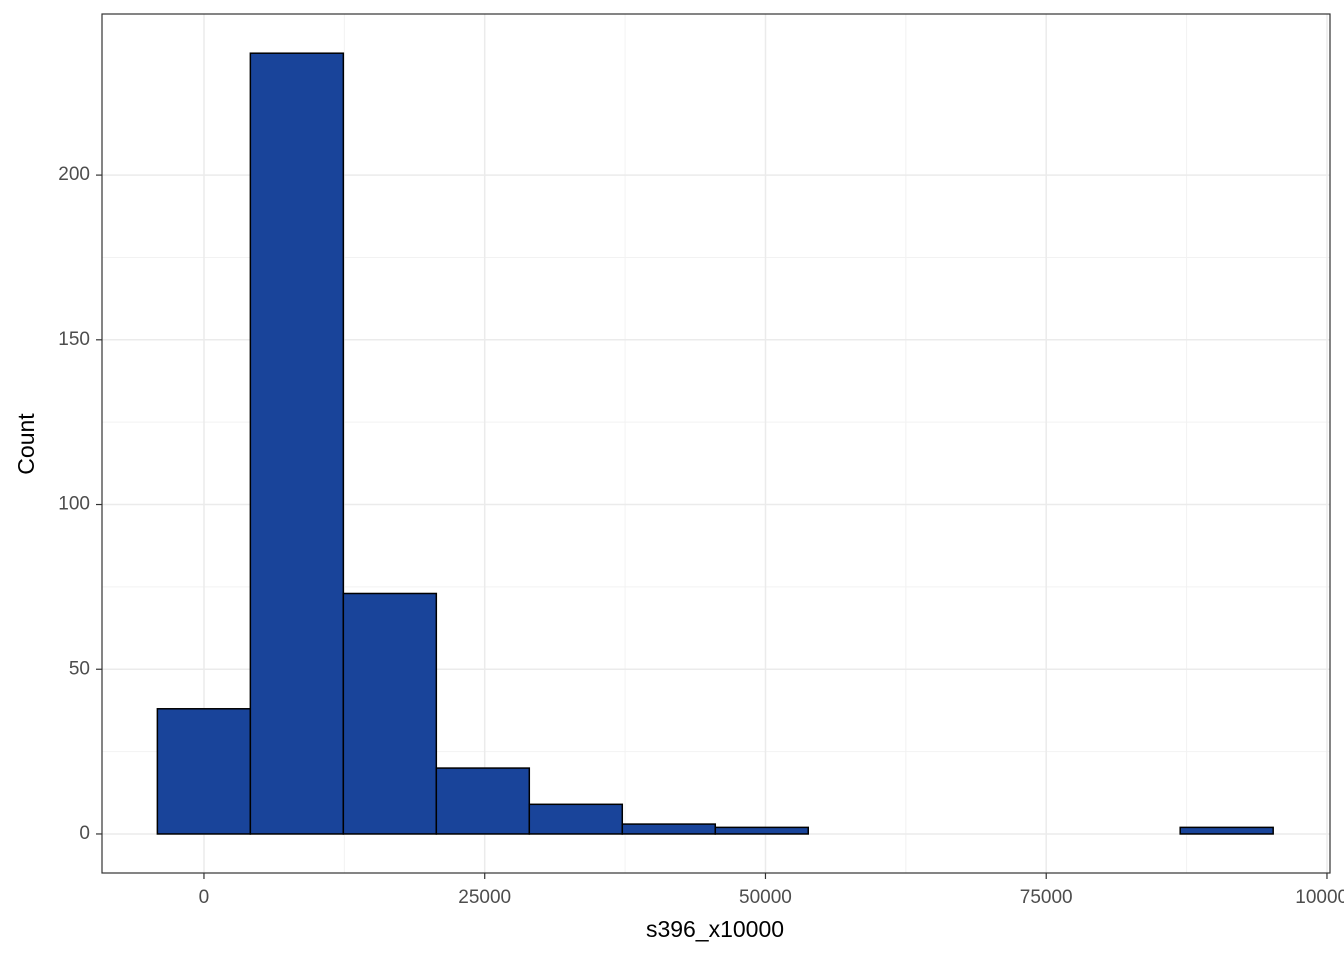 This screenshot has width=1344, height=965. What do you see at coordinates (484, 897) in the screenshot?
I see `x-tick-label: 25000` at bounding box center [484, 897].